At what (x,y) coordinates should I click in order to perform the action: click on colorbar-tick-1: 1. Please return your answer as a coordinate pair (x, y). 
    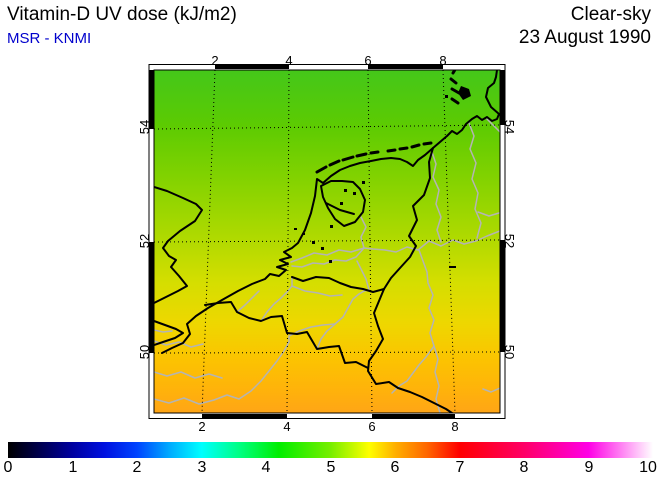
    Looking at the image, I should click on (73, 467).